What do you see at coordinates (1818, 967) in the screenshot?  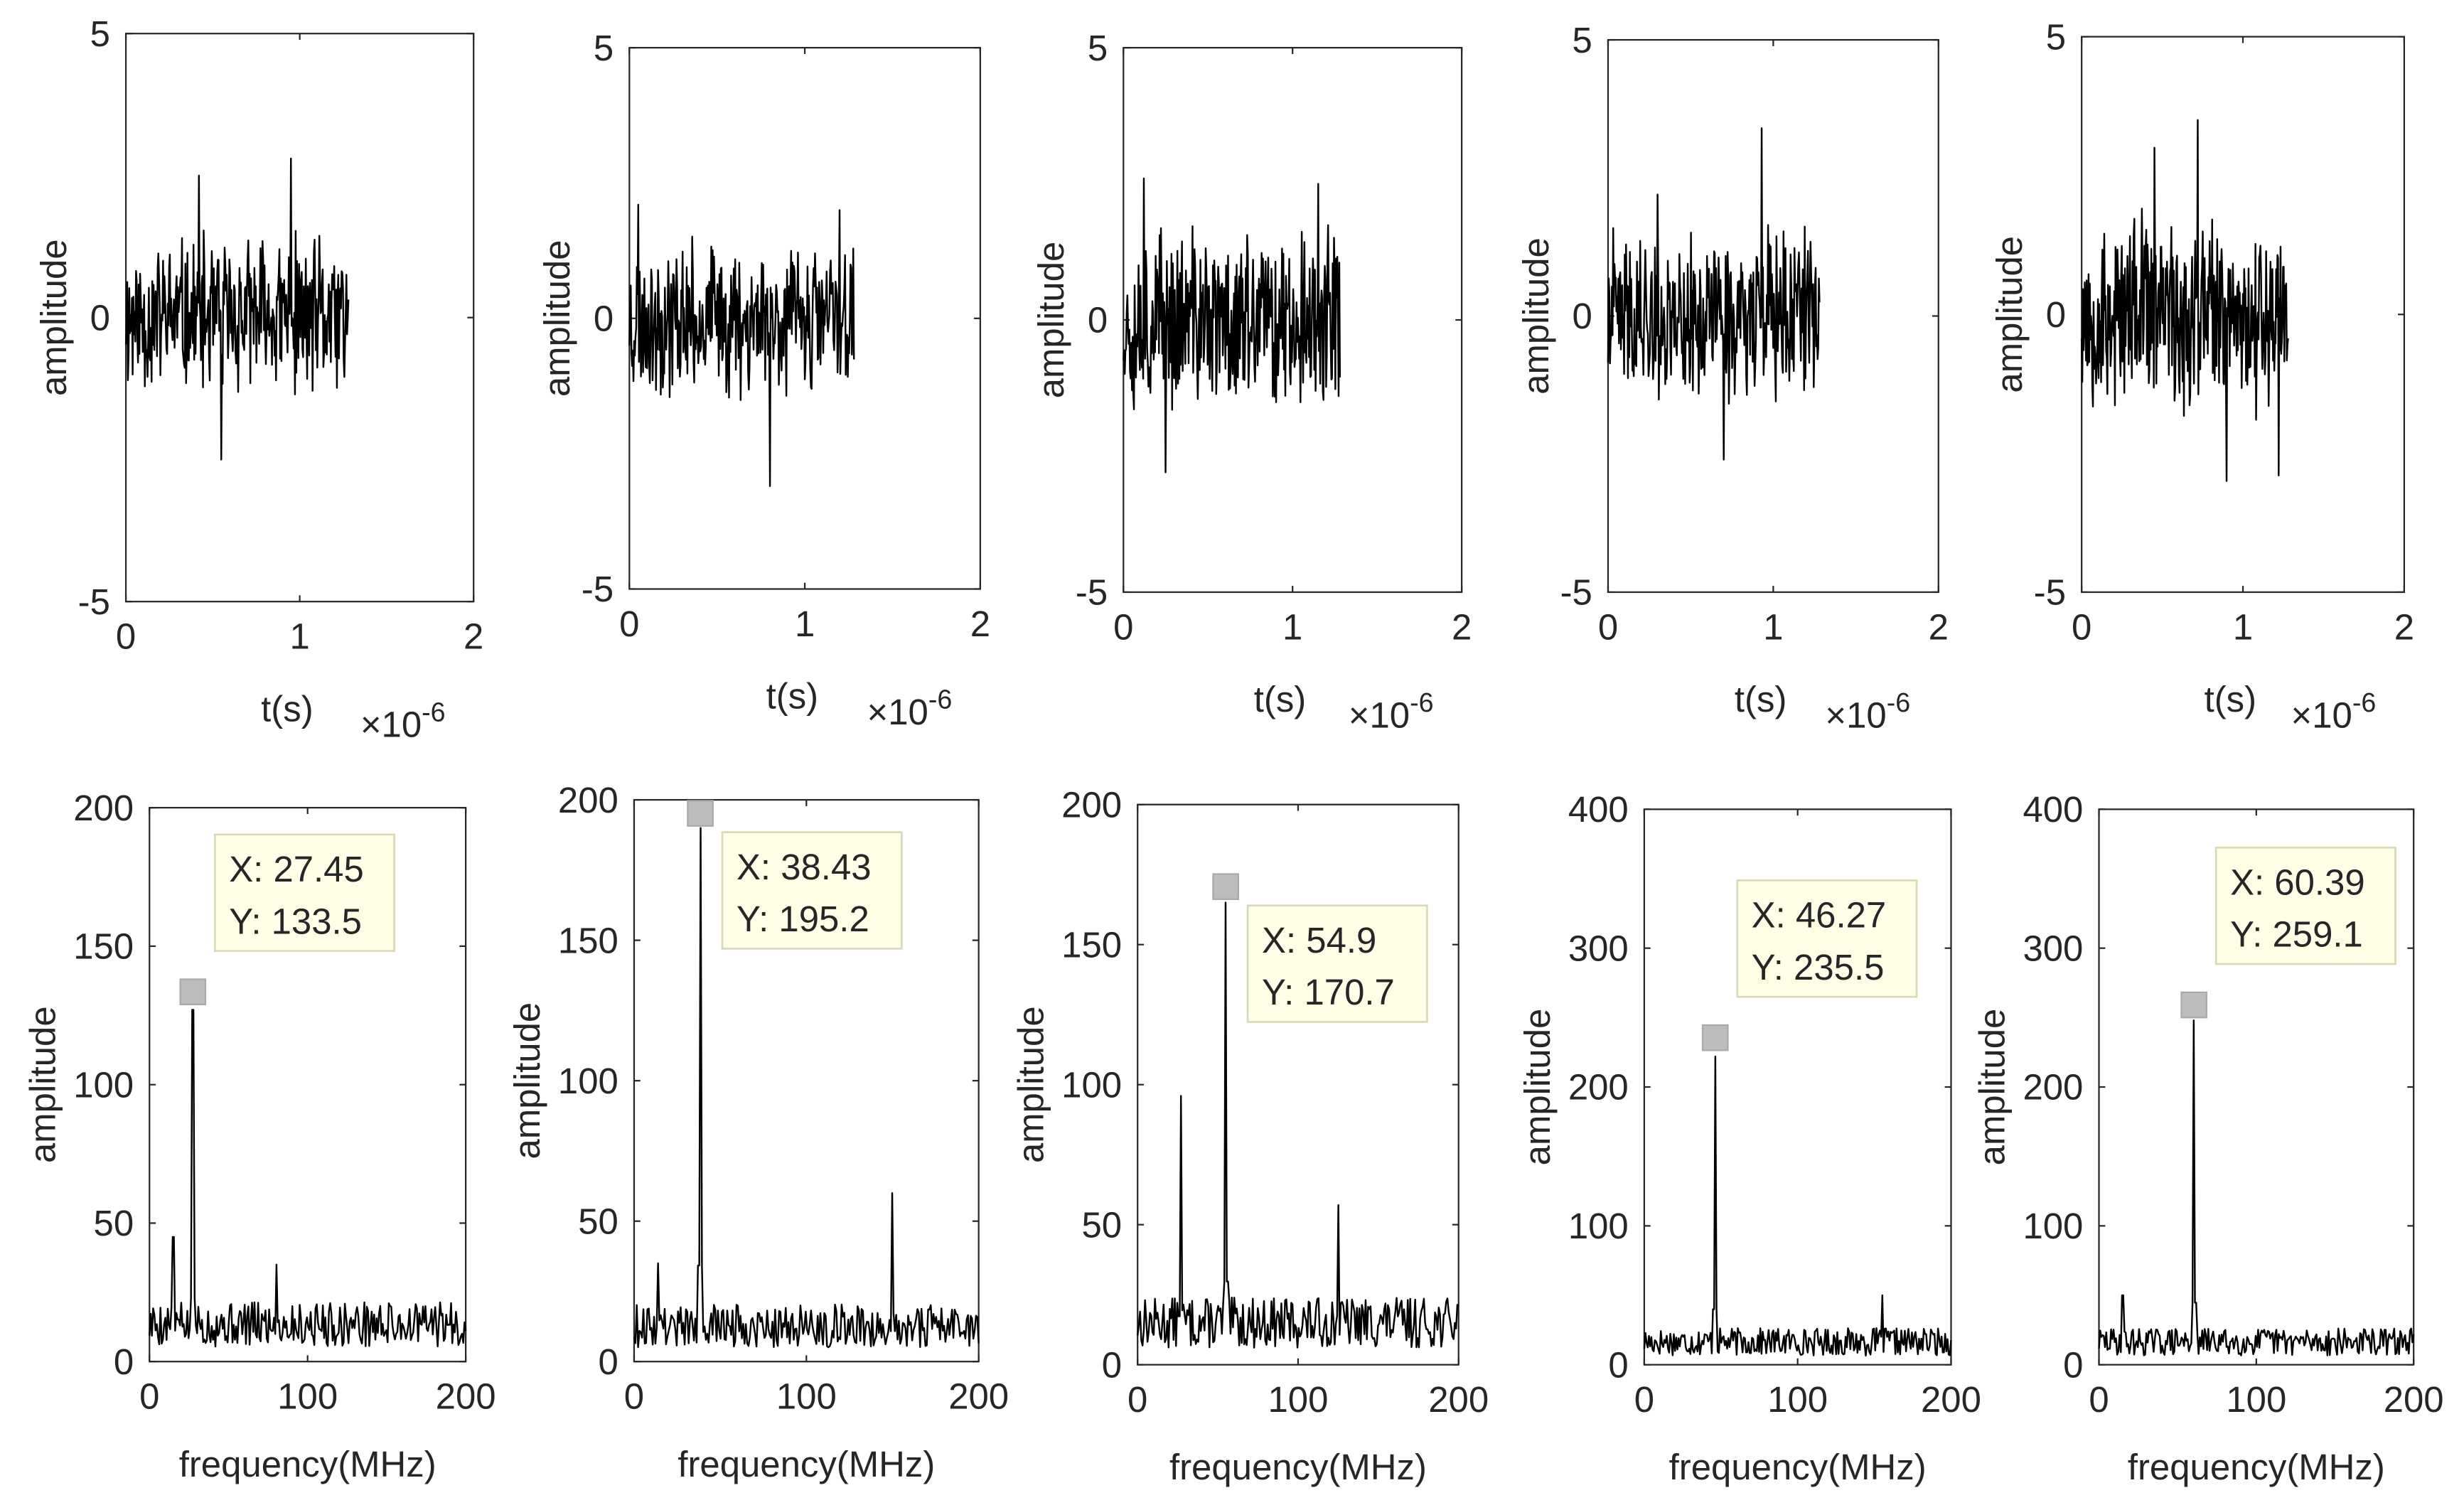 I see `datatip-y-label: Y: 235.5` at bounding box center [1818, 967].